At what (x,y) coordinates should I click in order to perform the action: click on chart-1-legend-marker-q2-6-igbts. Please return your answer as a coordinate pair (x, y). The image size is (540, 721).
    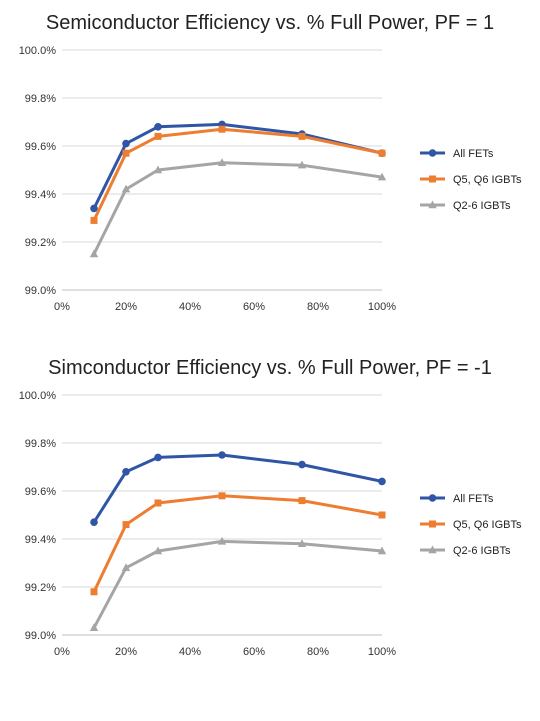
    Looking at the image, I should click on (432, 549).